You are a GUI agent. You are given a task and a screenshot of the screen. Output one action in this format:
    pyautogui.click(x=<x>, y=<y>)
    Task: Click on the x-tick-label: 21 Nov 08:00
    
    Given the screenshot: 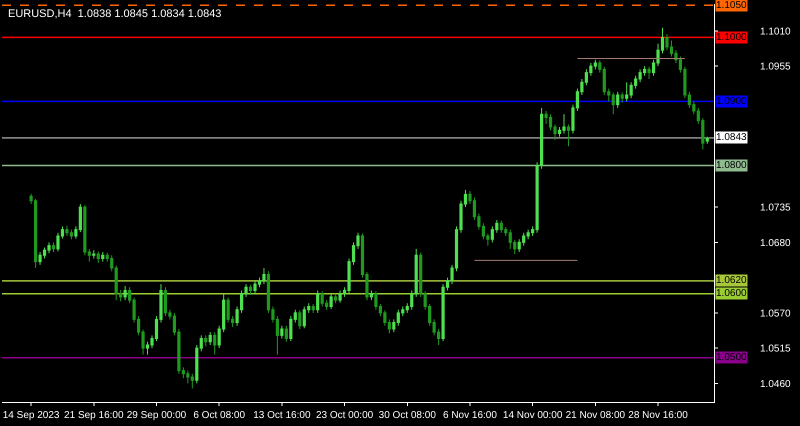 What is the action you would take?
    pyautogui.click(x=596, y=415)
    